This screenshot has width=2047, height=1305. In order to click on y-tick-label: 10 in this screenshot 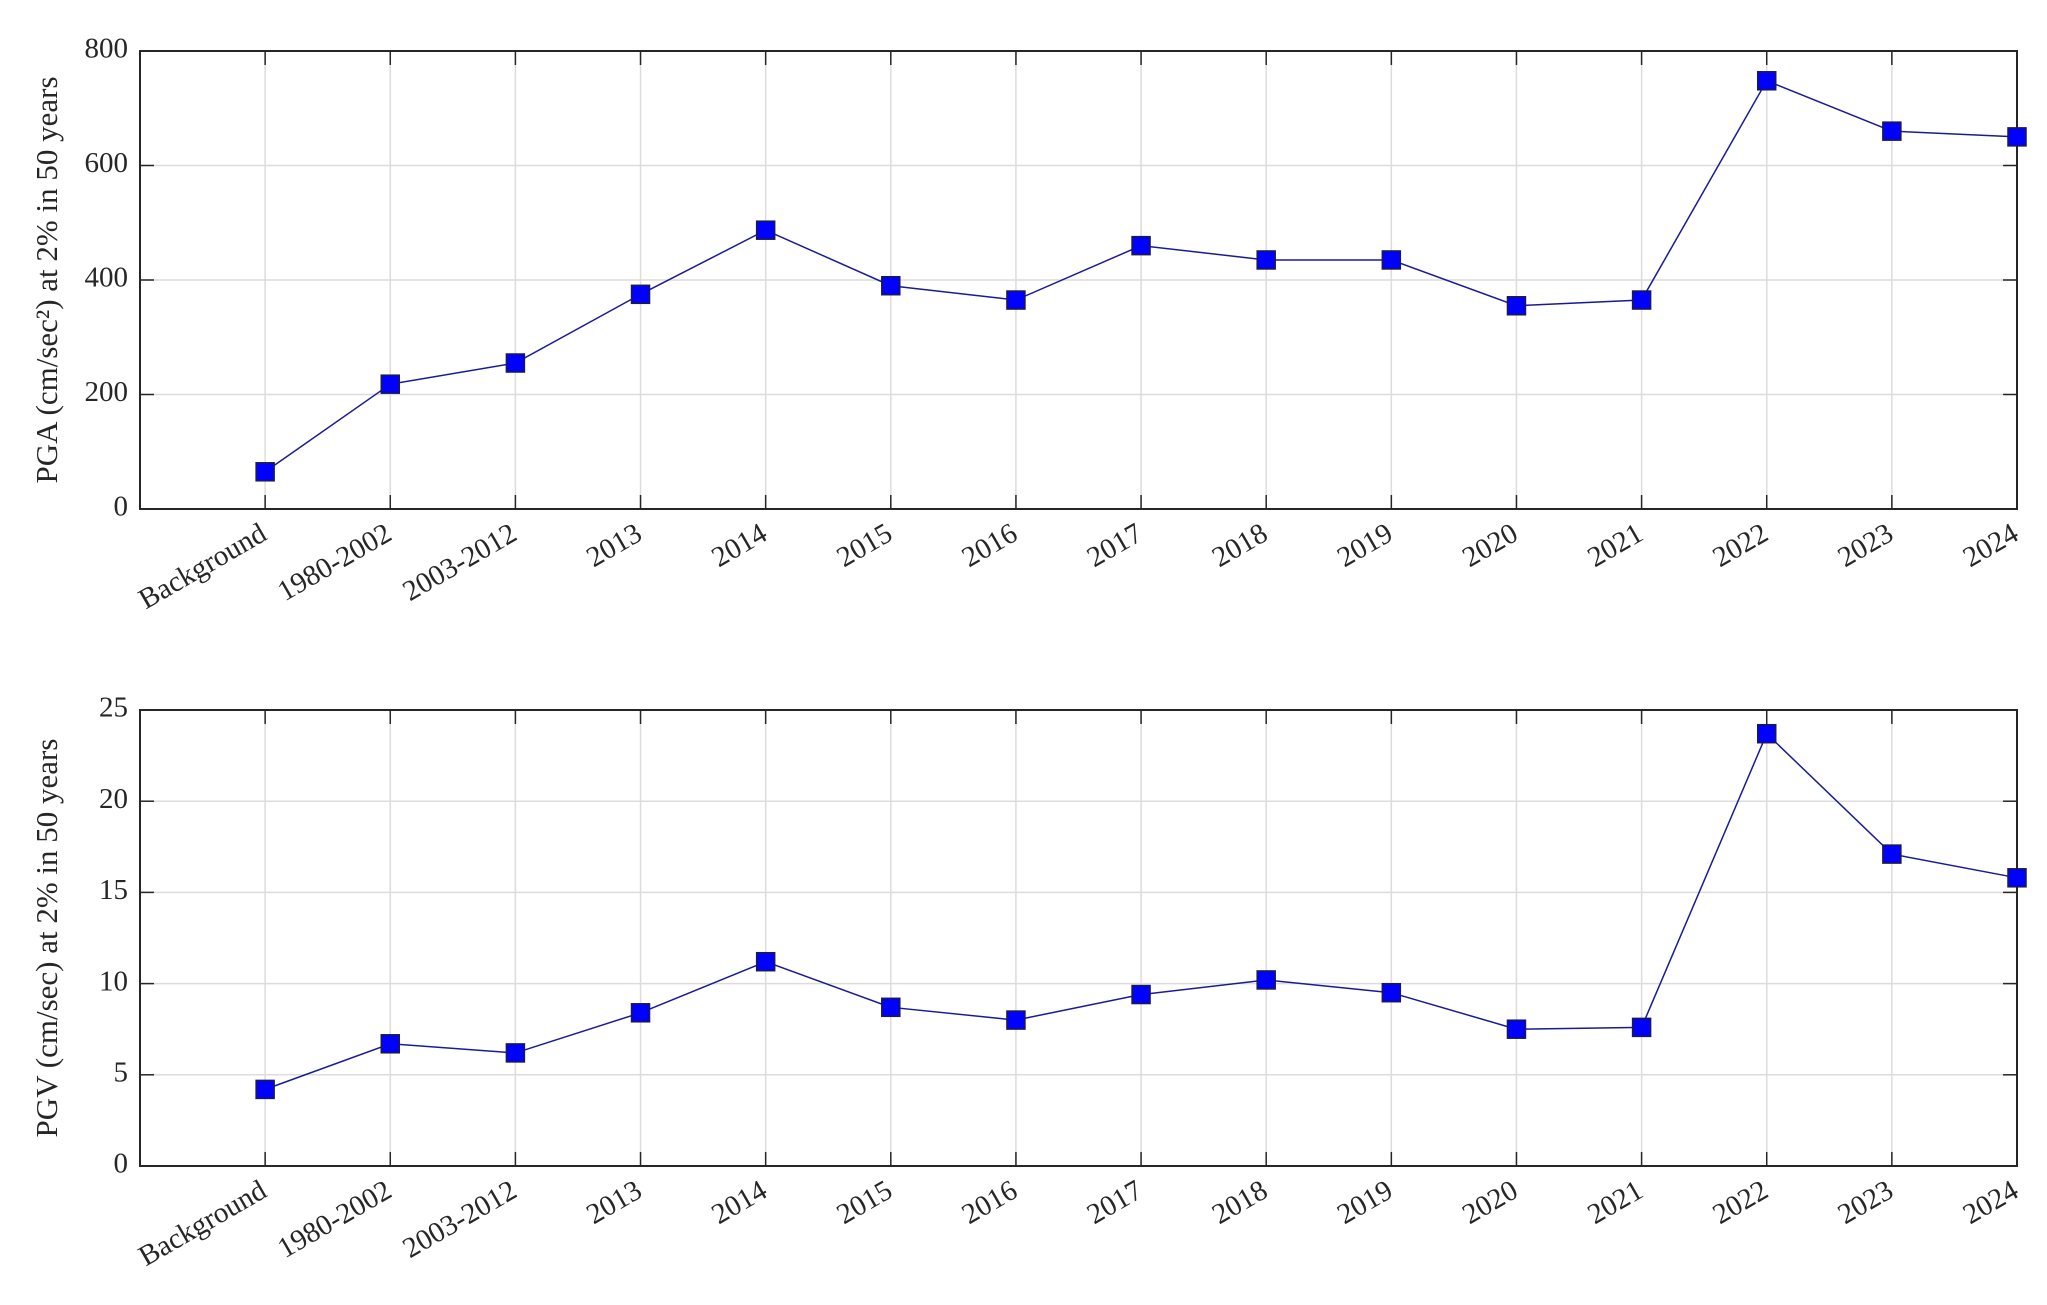, I will do `click(113, 981)`.